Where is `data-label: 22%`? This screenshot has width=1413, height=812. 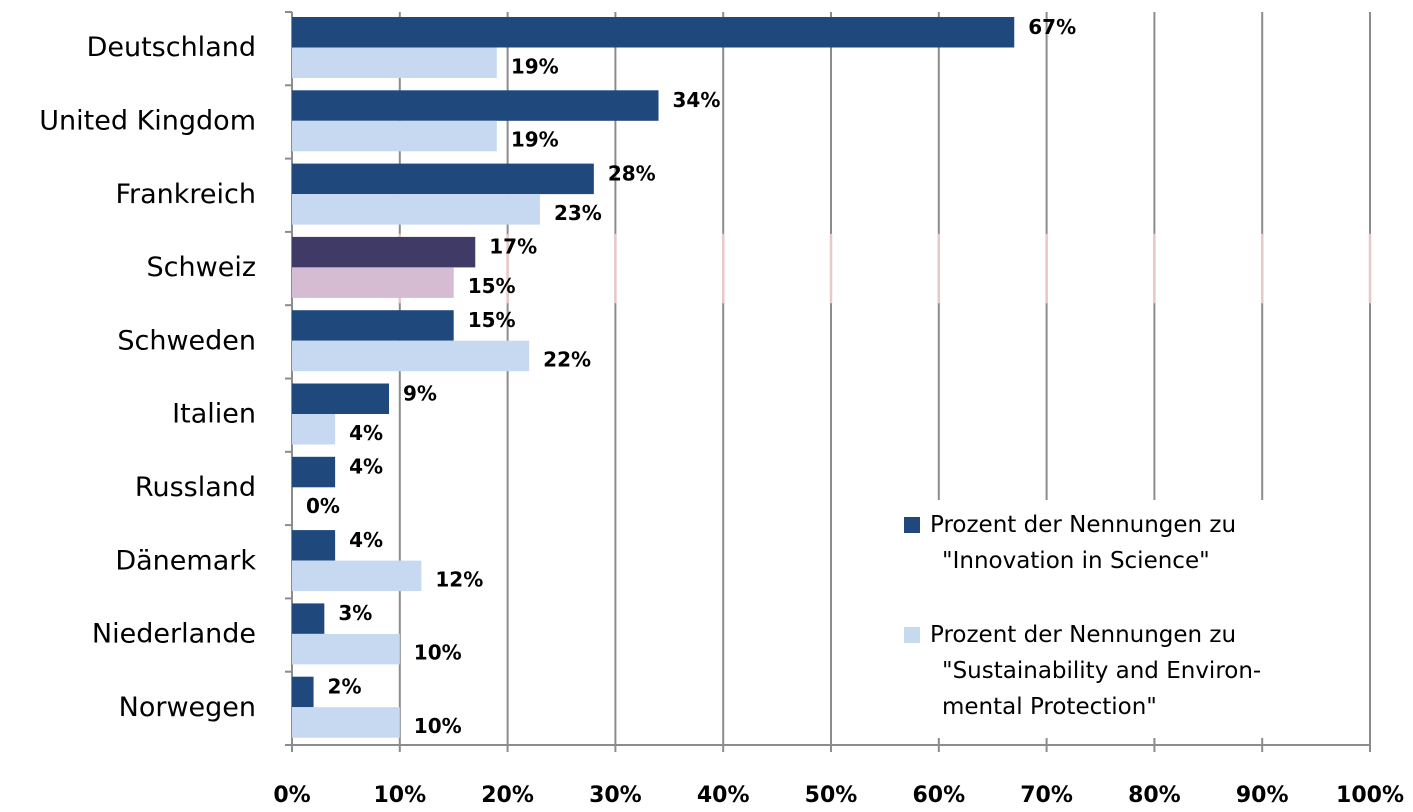 data-label: 22% is located at coordinates (567, 359).